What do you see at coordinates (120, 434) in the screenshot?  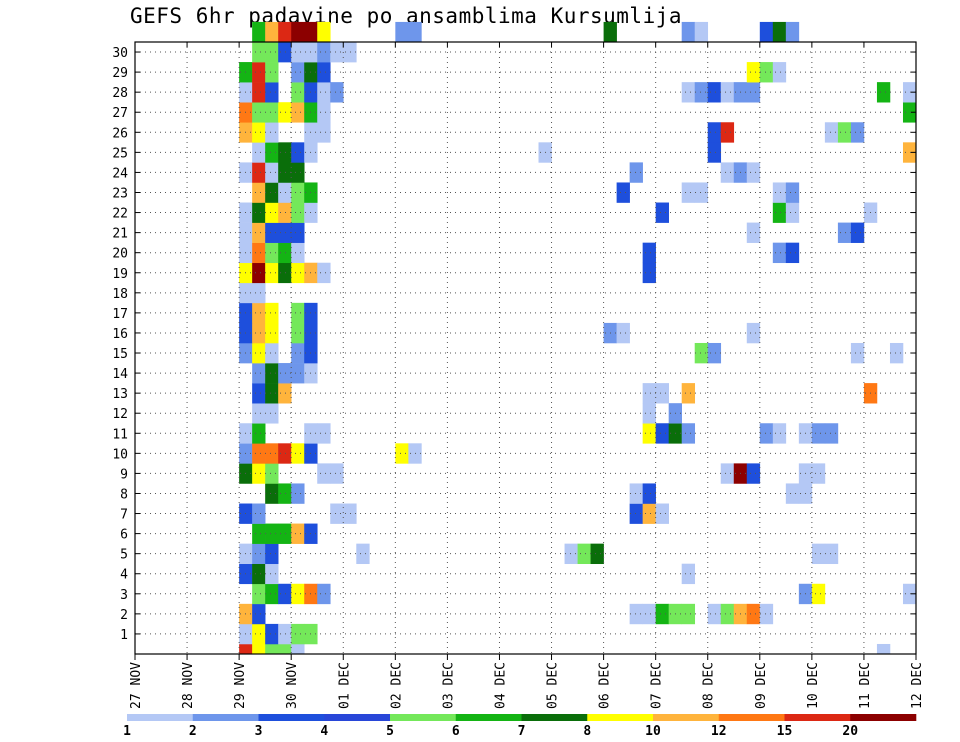 I see `y-tick-label: 11` at bounding box center [120, 434].